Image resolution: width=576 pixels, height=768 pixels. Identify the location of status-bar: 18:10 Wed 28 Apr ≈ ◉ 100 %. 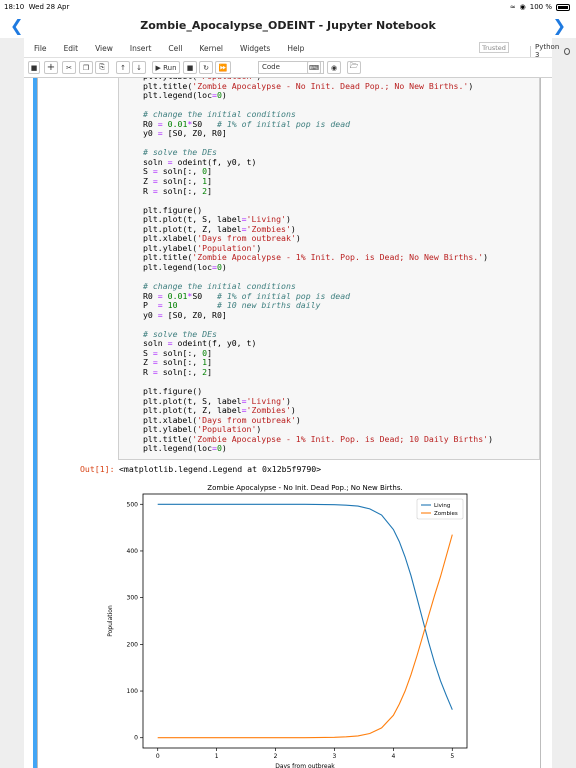
(288, 7).